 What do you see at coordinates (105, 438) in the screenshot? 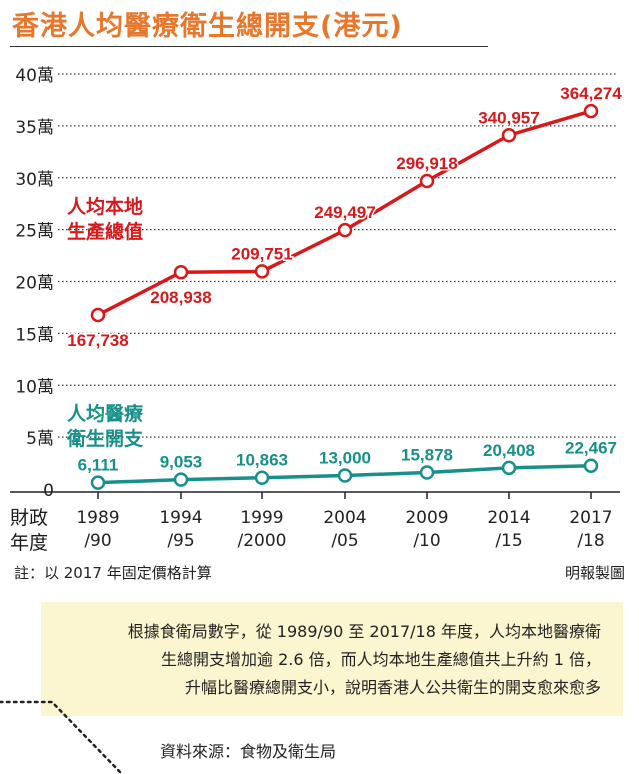
I see `series-label-health: 衛生開支` at bounding box center [105, 438].